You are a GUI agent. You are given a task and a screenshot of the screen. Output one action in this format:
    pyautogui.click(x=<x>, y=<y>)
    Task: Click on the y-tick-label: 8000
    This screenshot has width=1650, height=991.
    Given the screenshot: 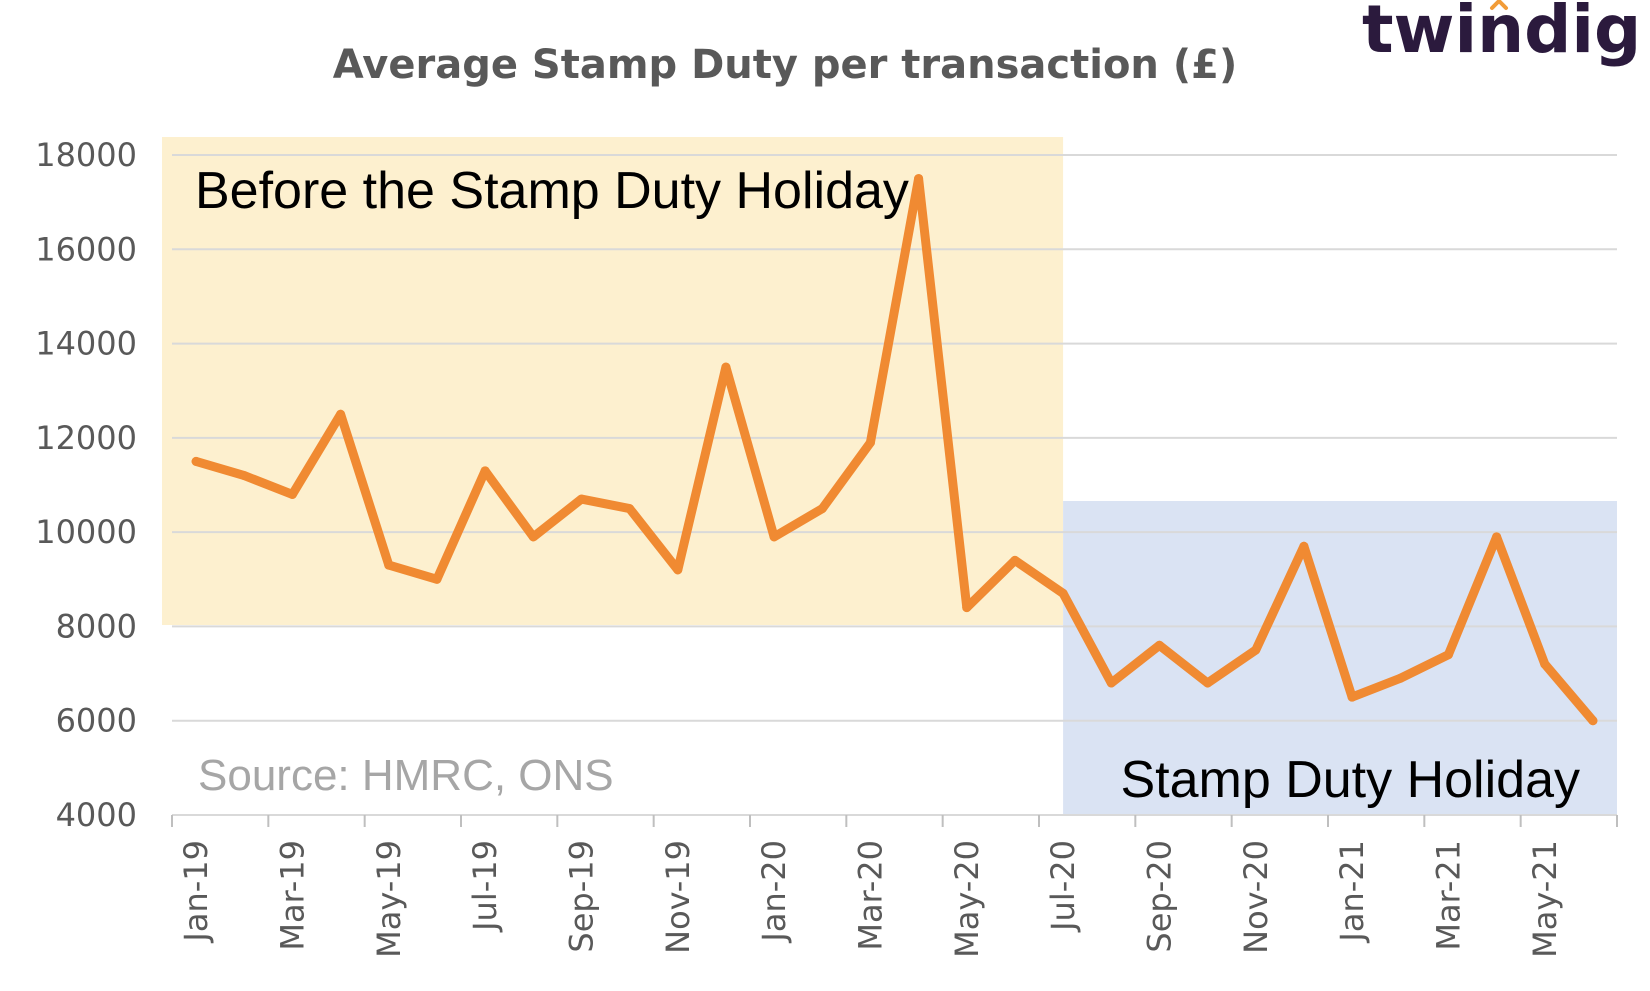 What is the action you would take?
    pyautogui.click(x=96, y=626)
    